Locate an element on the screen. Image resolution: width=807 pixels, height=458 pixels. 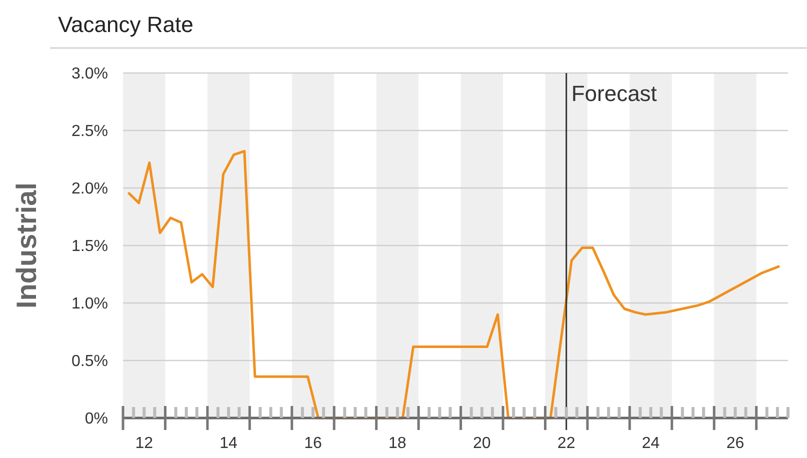
x-tick-label: 26 is located at coordinates (735, 443).